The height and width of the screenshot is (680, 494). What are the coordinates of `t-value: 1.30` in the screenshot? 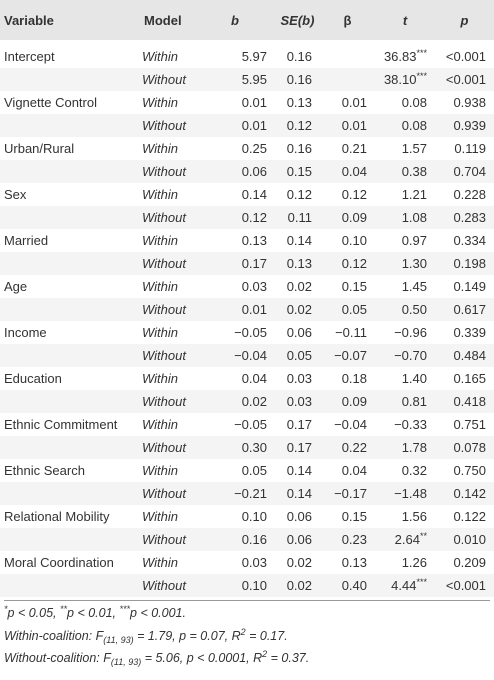 It's located at (414, 263).